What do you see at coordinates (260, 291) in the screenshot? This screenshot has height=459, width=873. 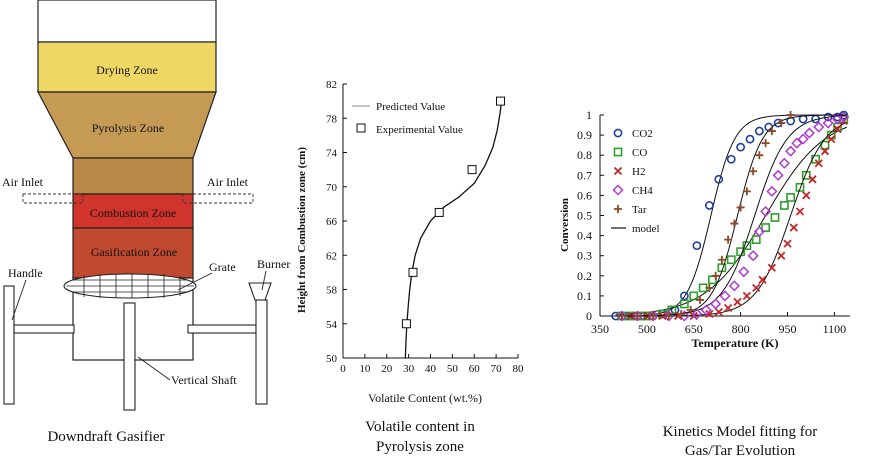 I see `burner-funnel` at bounding box center [260, 291].